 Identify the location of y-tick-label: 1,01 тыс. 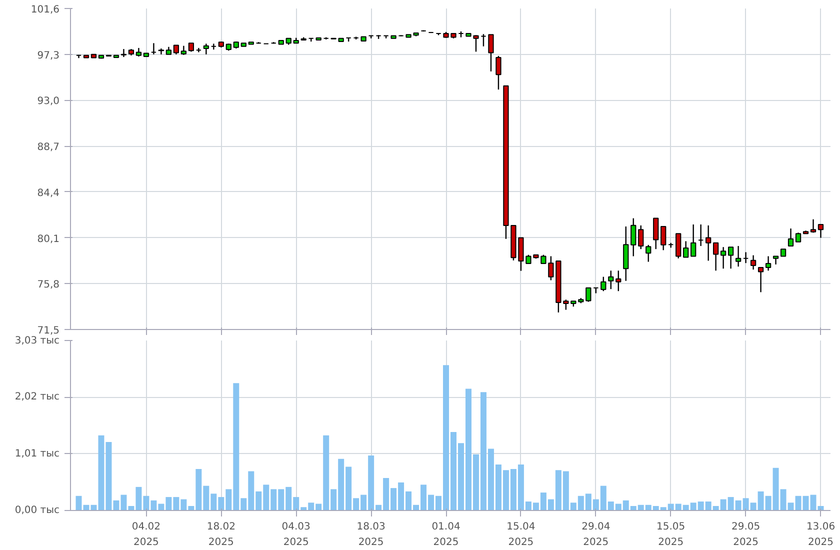
(37, 454).